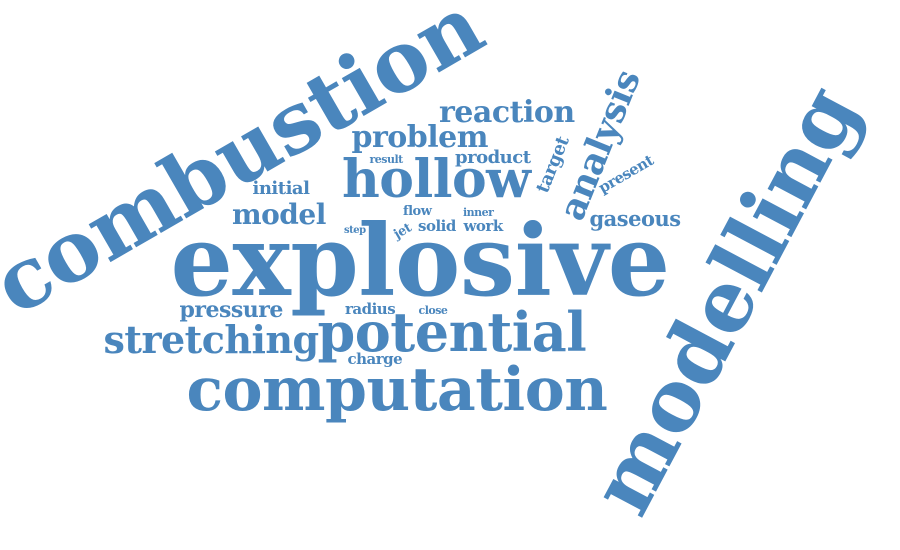  Describe the element at coordinates (507, 112) in the screenshot. I see `word-reaction: reaction` at that location.